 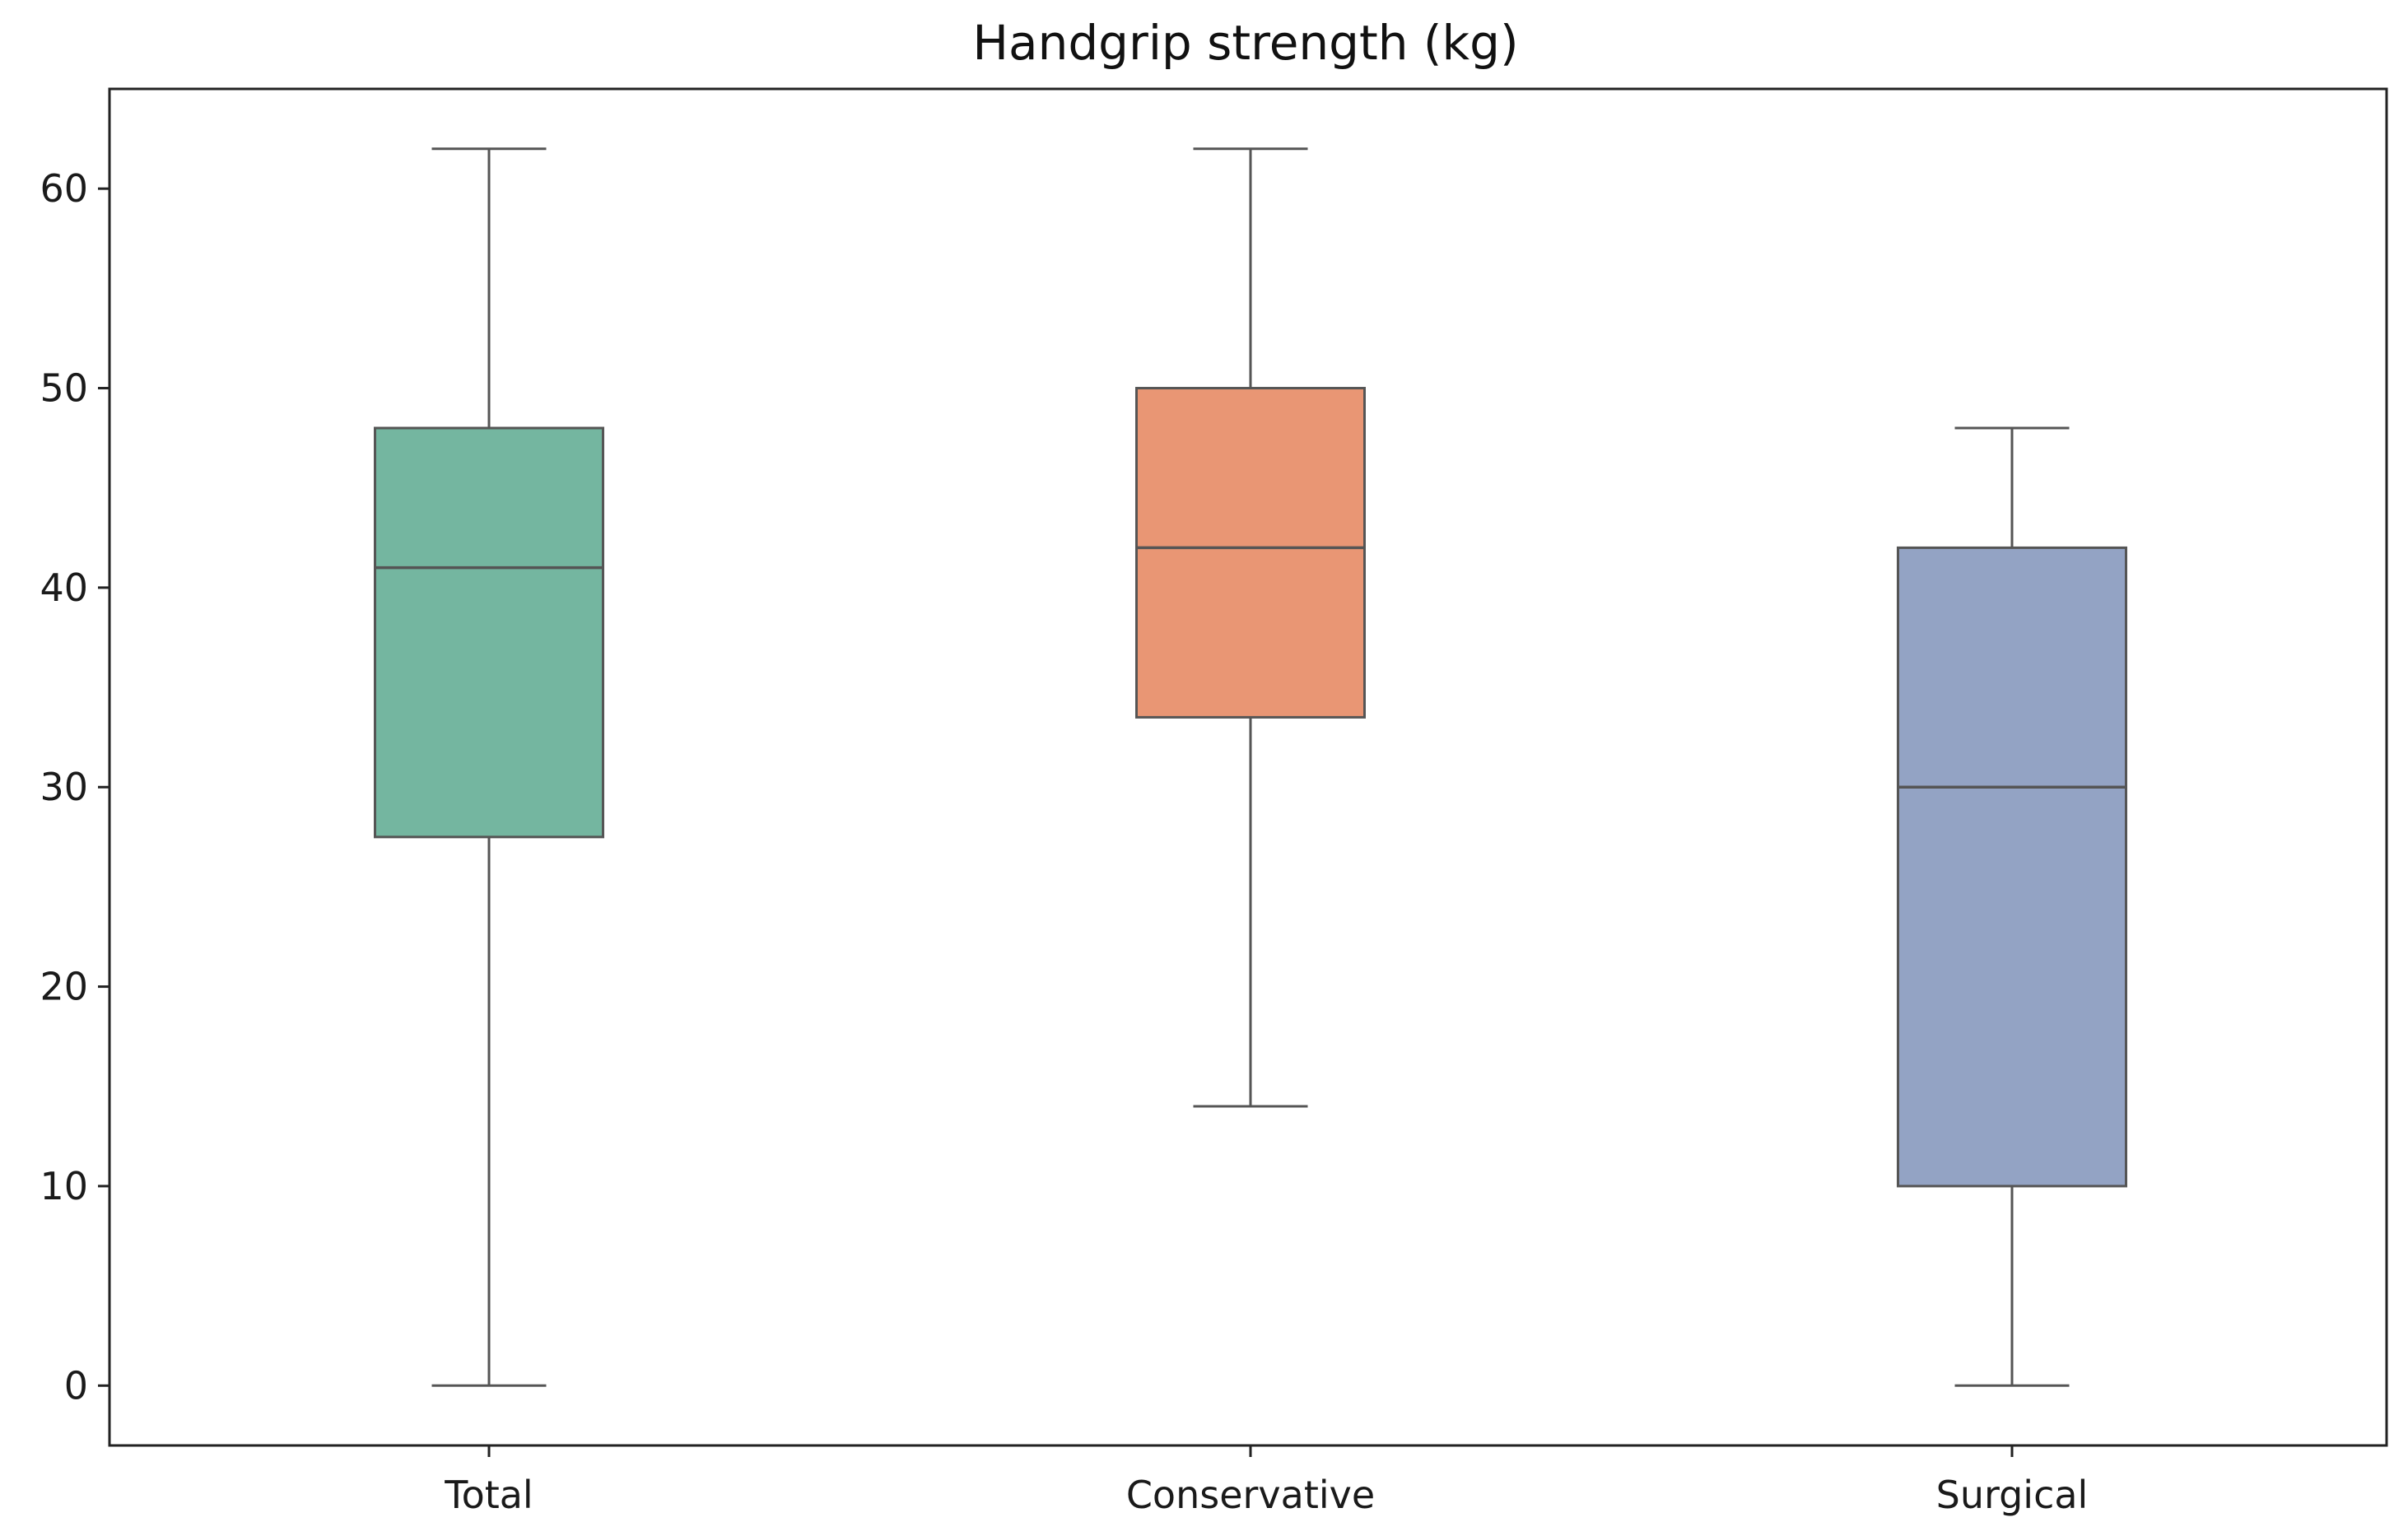 I want to click on box-surgical, so click(x=2012, y=906).